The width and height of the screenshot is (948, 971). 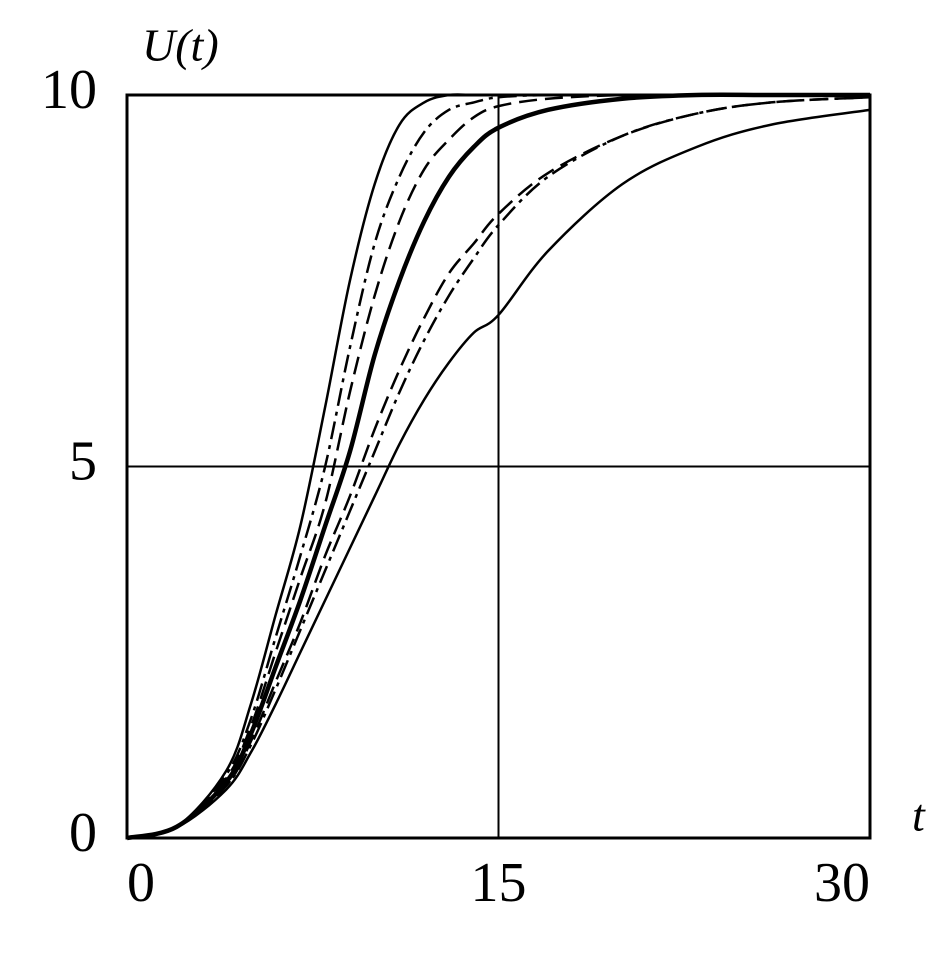 I want to click on x-tick-label: 0, so click(x=141, y=883).